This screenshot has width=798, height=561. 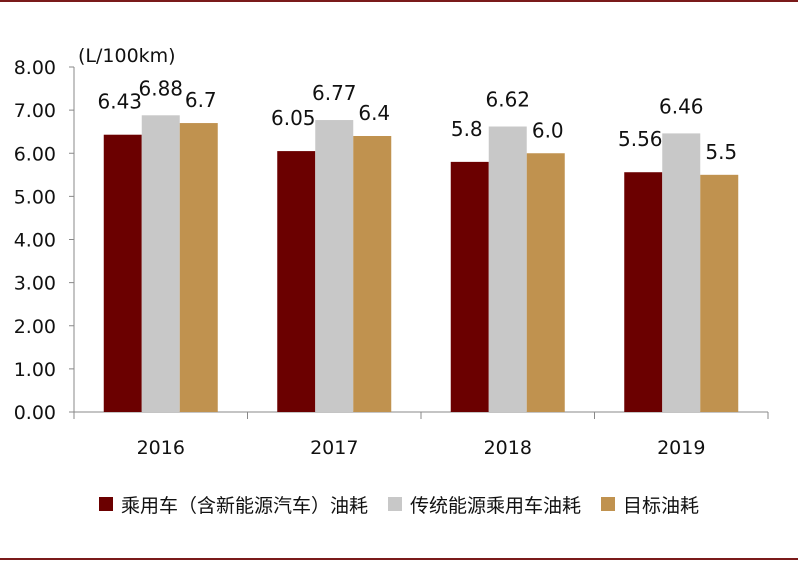 What do you see at coordinates (681, 106) in the screenshot?
I see `data-label-2019-series-1: 6.46` at bounding box center [681, 106].